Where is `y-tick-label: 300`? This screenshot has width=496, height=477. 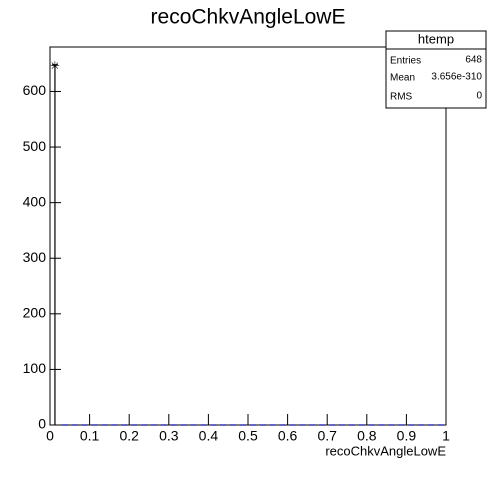
y-tick-label: 300 is located at coordinates (35, 257).